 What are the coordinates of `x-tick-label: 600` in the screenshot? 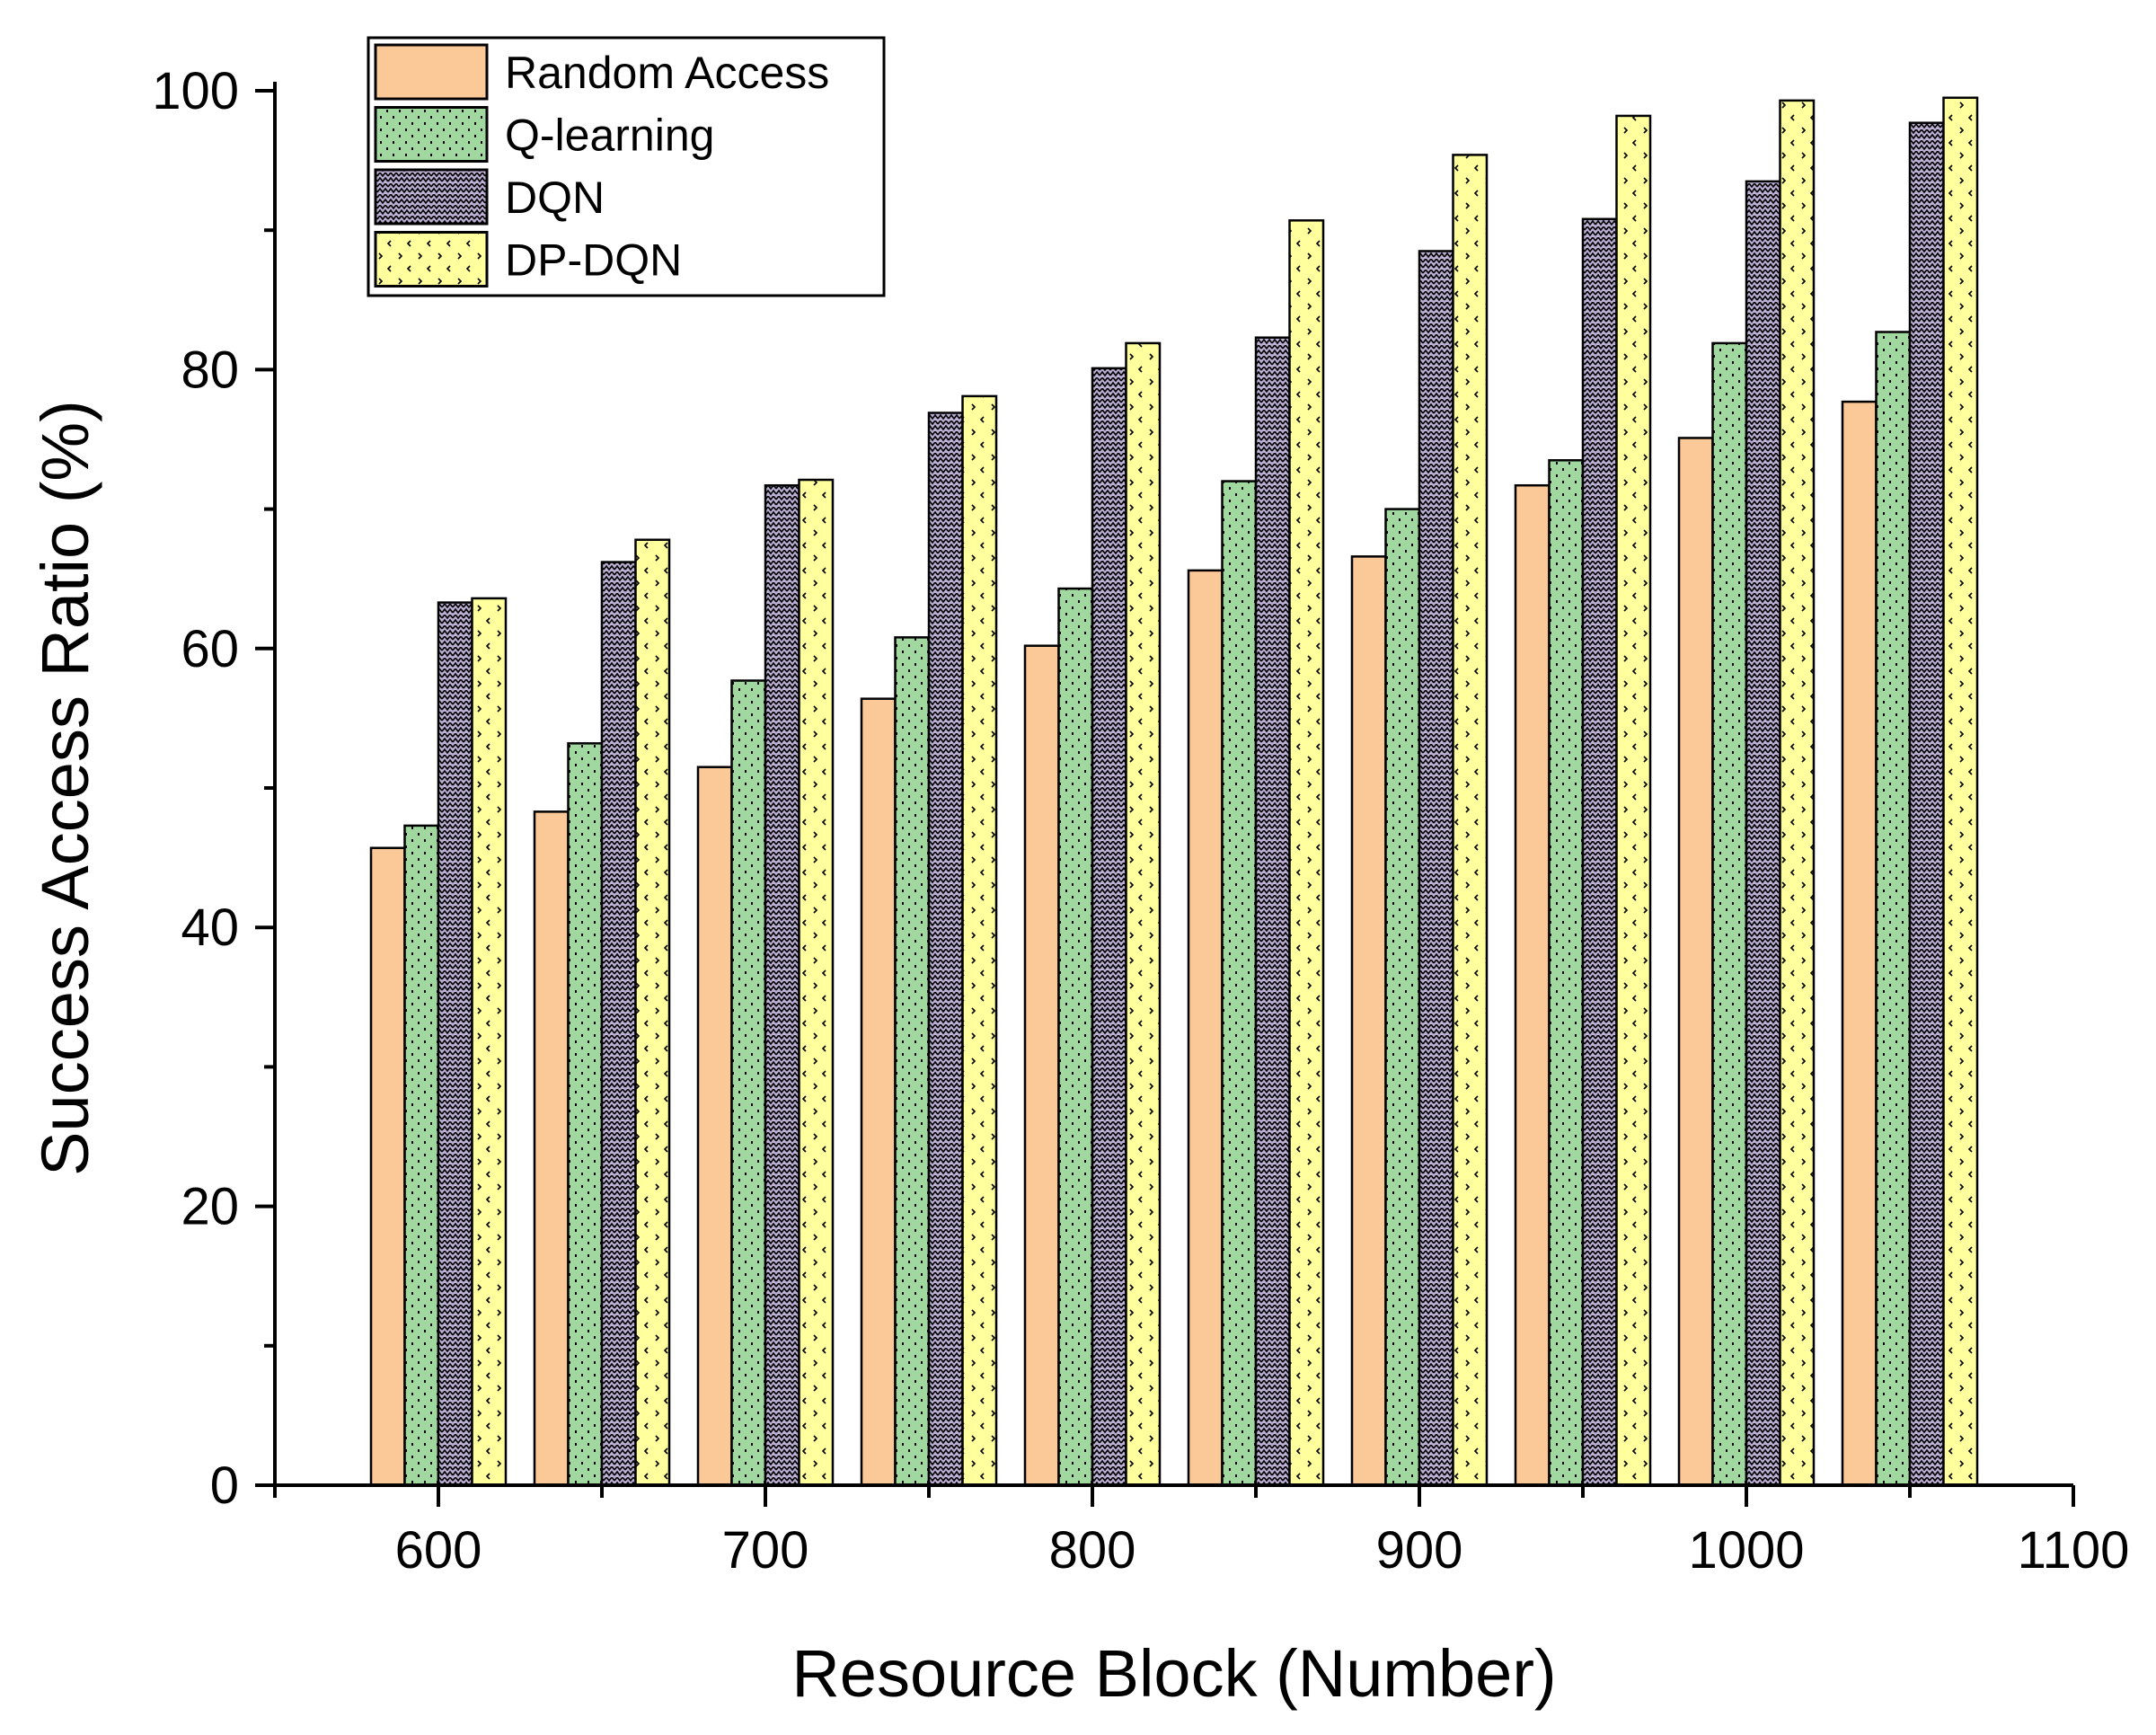 It's located at (439, 1550).